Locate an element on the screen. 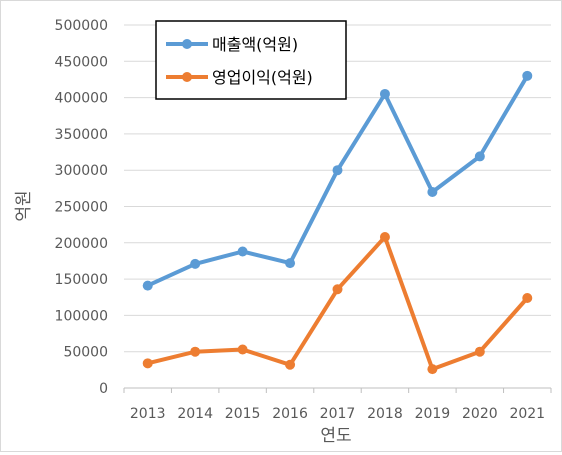  legend-box is located at coordinates (251, 60).